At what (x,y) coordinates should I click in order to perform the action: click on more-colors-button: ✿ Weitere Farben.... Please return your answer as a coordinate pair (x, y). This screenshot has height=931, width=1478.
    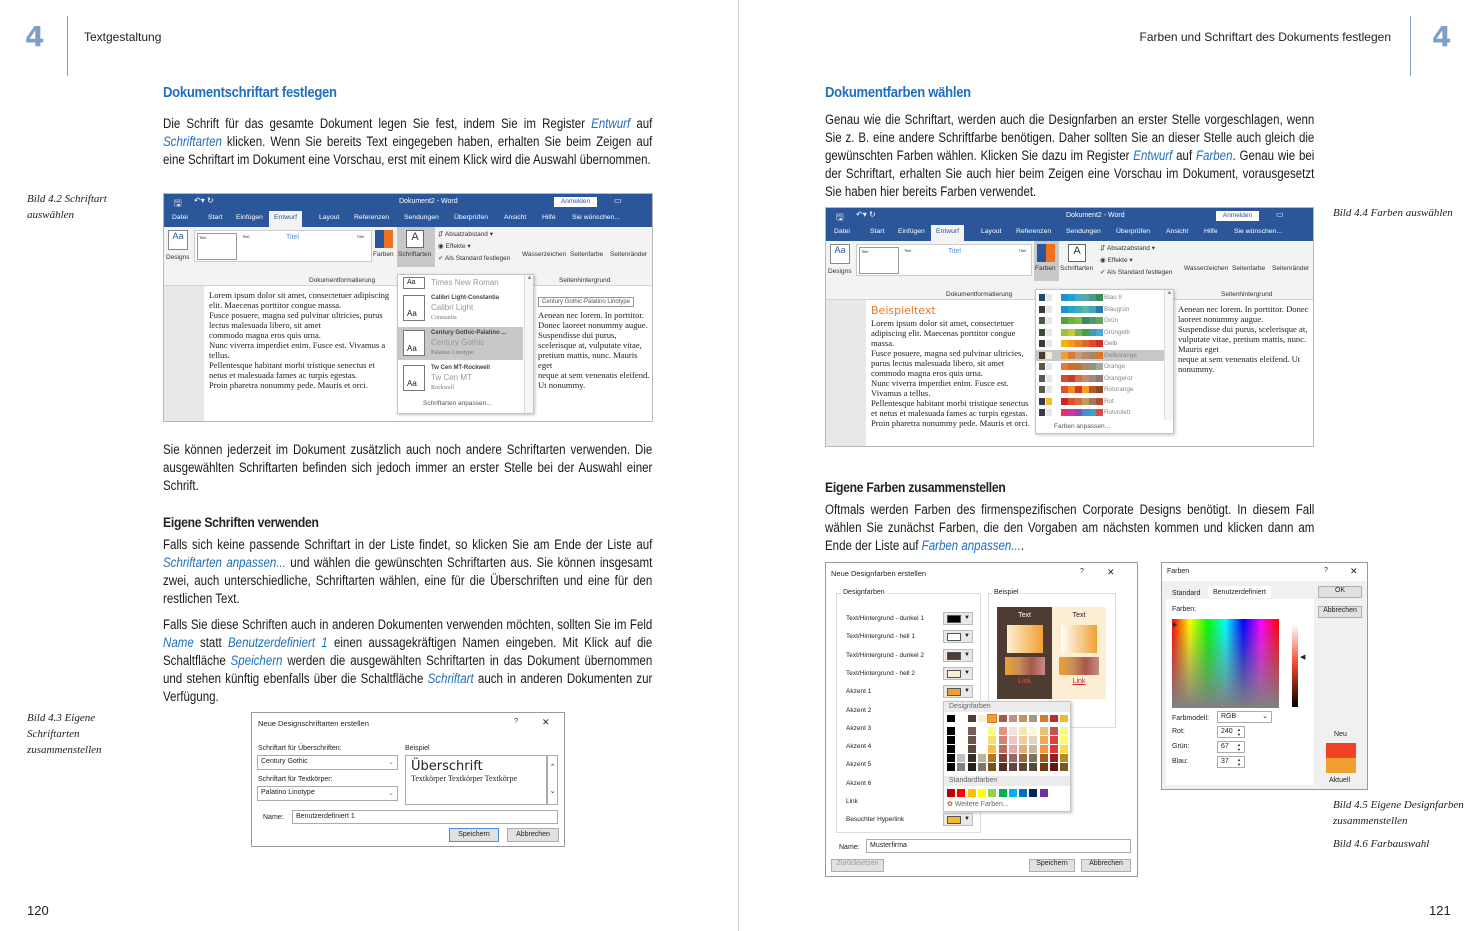
    Looking at the image, I should click on (978, 804).